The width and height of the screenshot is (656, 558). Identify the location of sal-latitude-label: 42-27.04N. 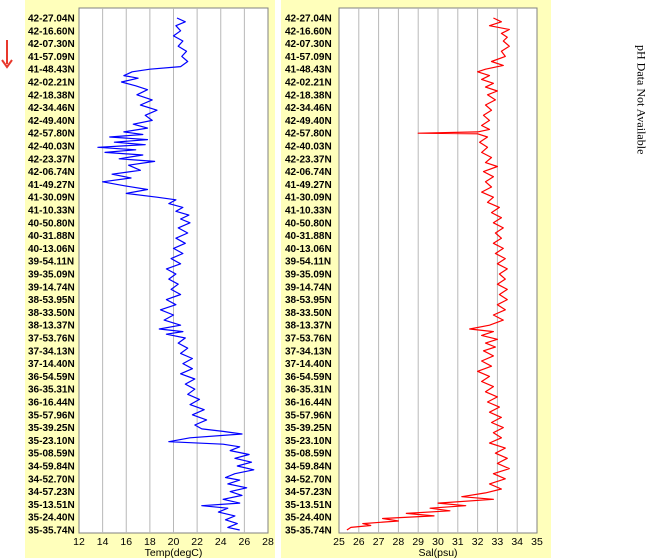
(308, 19).